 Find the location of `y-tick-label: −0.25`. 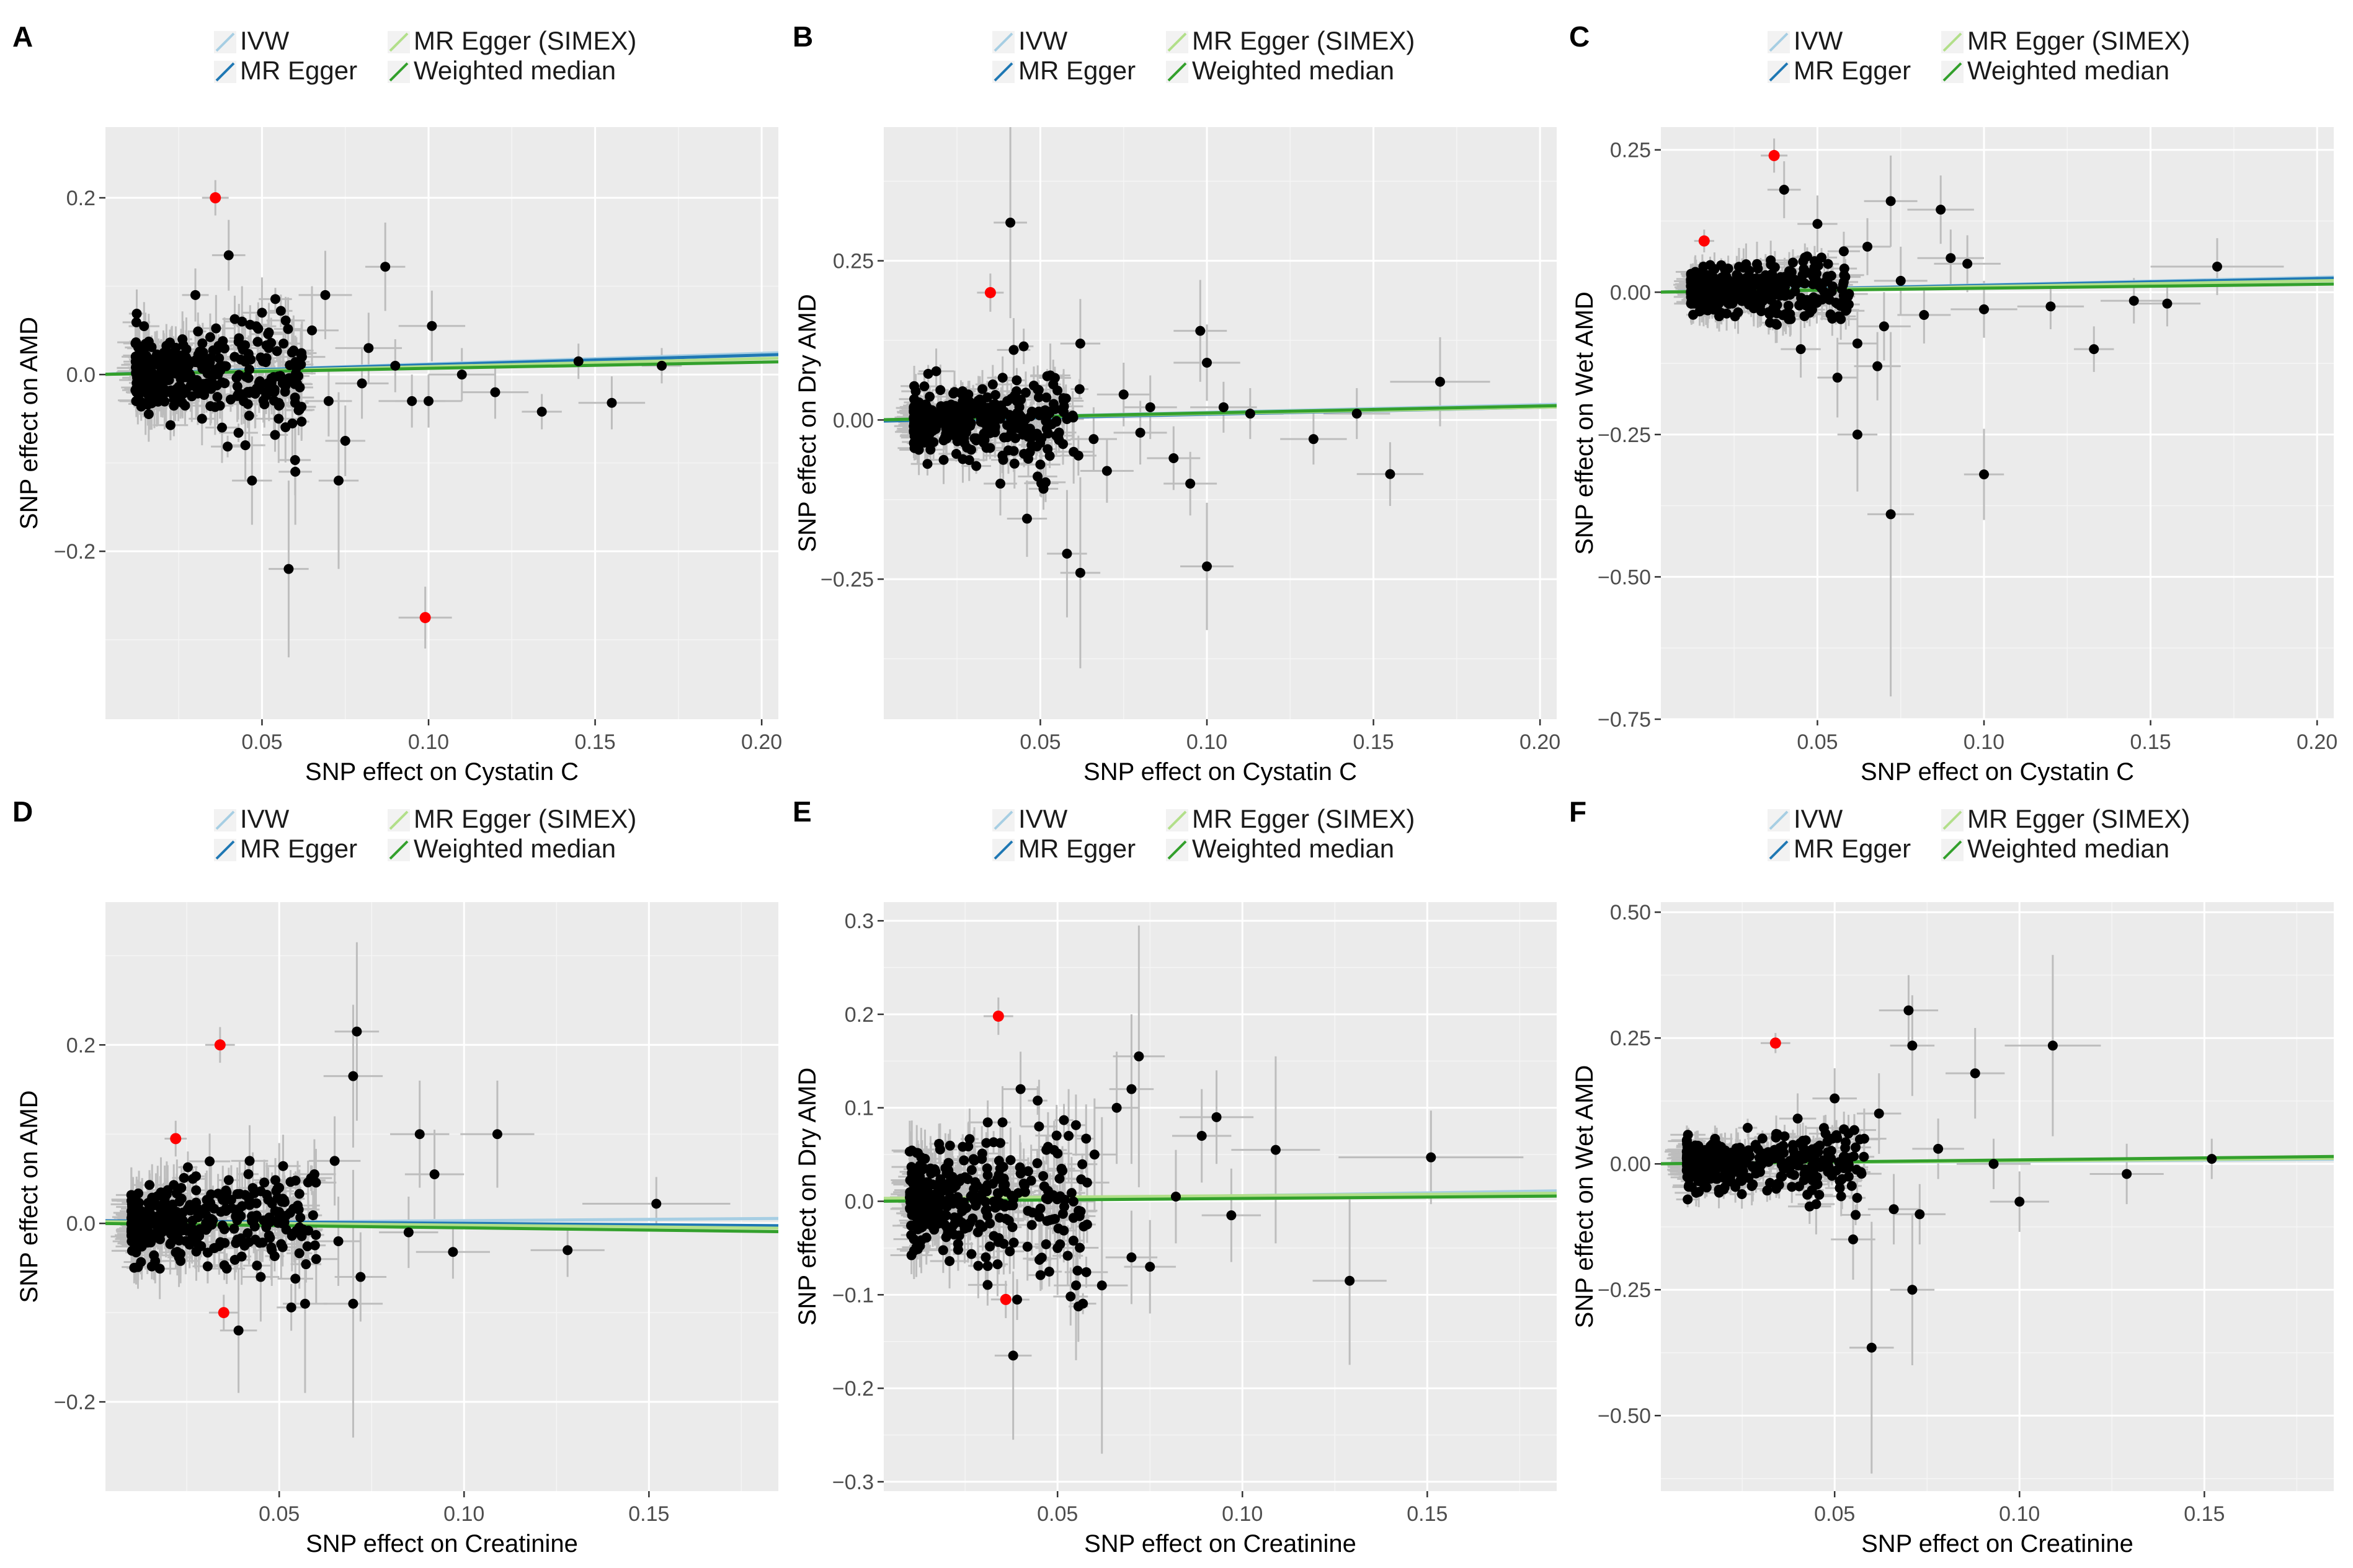

y-tick-label: −0.25 is located at coordinates (1624, 435).